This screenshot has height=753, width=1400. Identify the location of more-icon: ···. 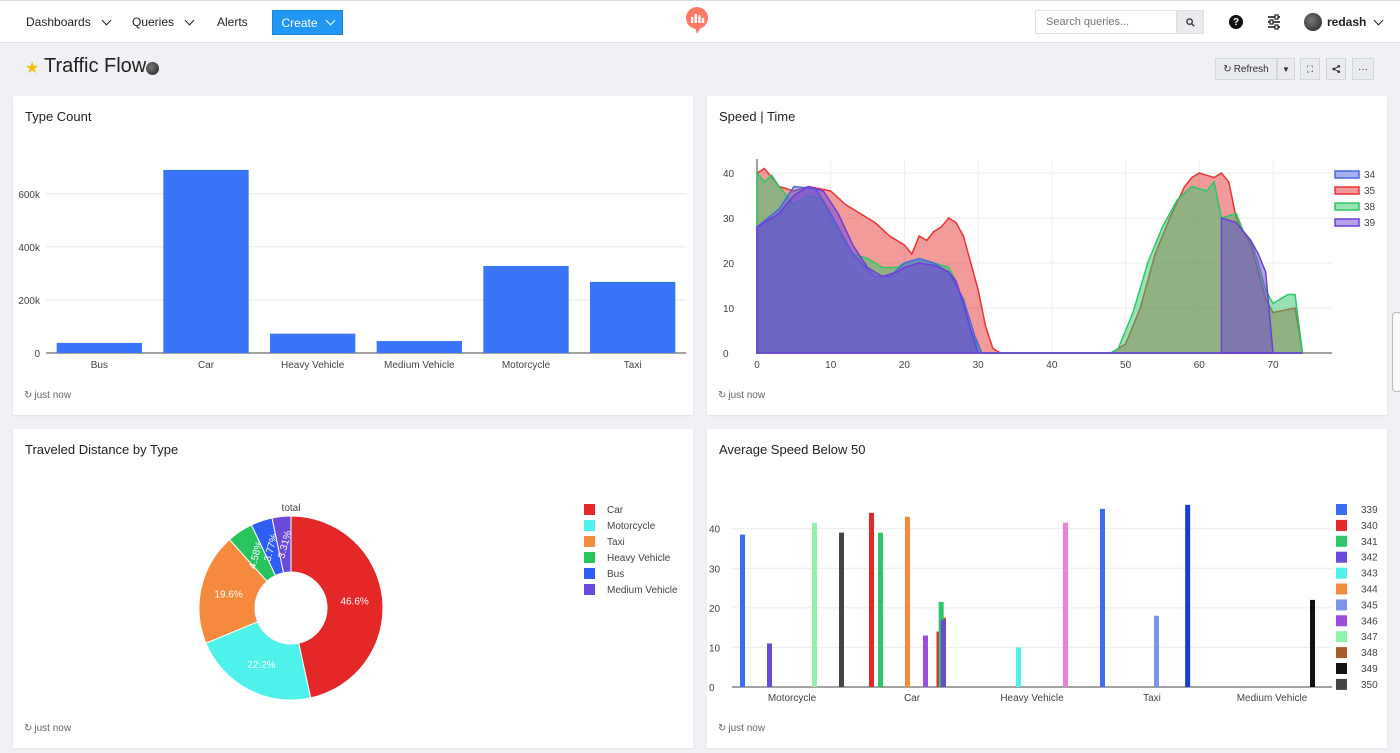
(1363, 69).